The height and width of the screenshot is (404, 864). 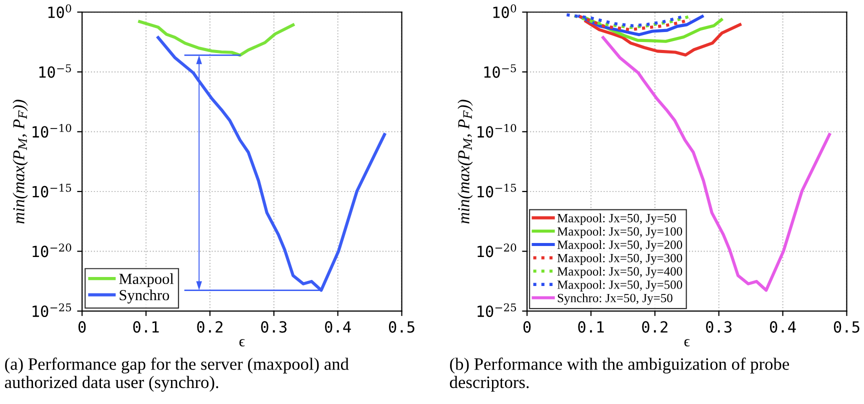 What do you see at coordinates (619, 272) in the screenshot?
I see `legend-label: Maxpool: Jx=50, Jy=400` at bounding box center [619, 272].